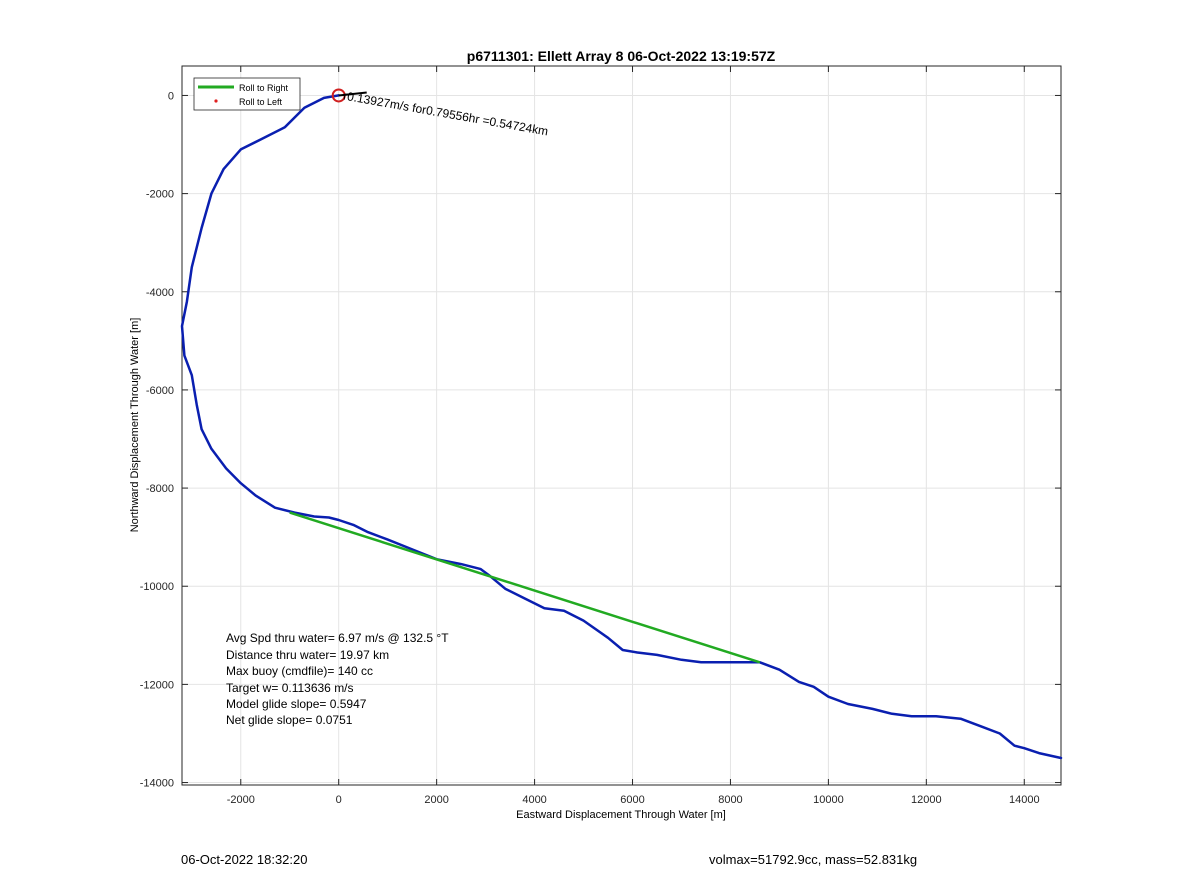 The height and width of the screenshot is (885, 1200). What do you see at coordinates (337, 638) in the screenshot?
I see `stat-avg-speed: Avg Spd thru water= 6.97 m/s @ 132.5 °T` at bounding box center [337, 638].